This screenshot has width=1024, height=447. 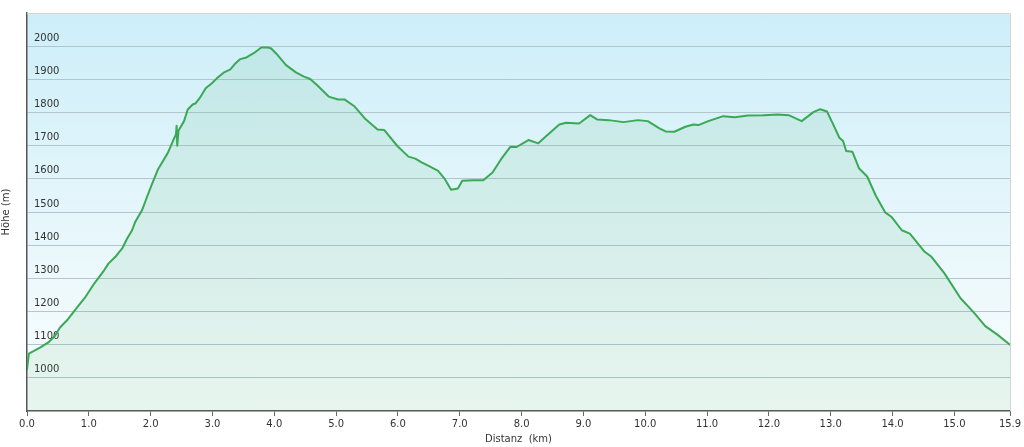 What do you see at coordinates (88, 423) in the screenshot?
I see `x-tick-label: 1.0` at bounding box center [88, 423].